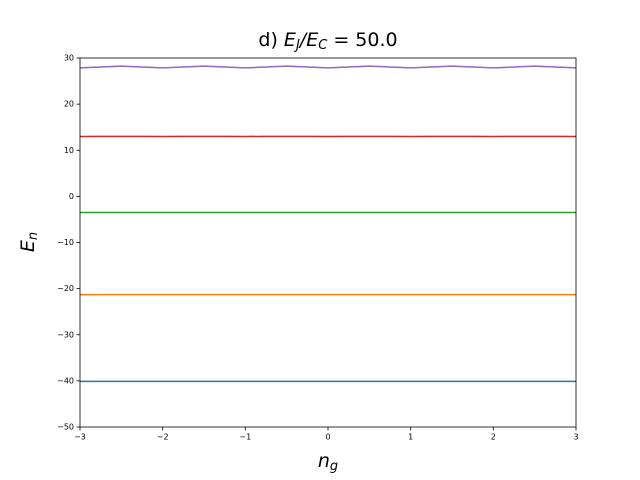 Image resolution: width=640 pixels, height=480 pixels. What do you see at coordinates (69, 58) in the screenshot?
I see `y-tick-label: 30` at bounding box center [69, 58].